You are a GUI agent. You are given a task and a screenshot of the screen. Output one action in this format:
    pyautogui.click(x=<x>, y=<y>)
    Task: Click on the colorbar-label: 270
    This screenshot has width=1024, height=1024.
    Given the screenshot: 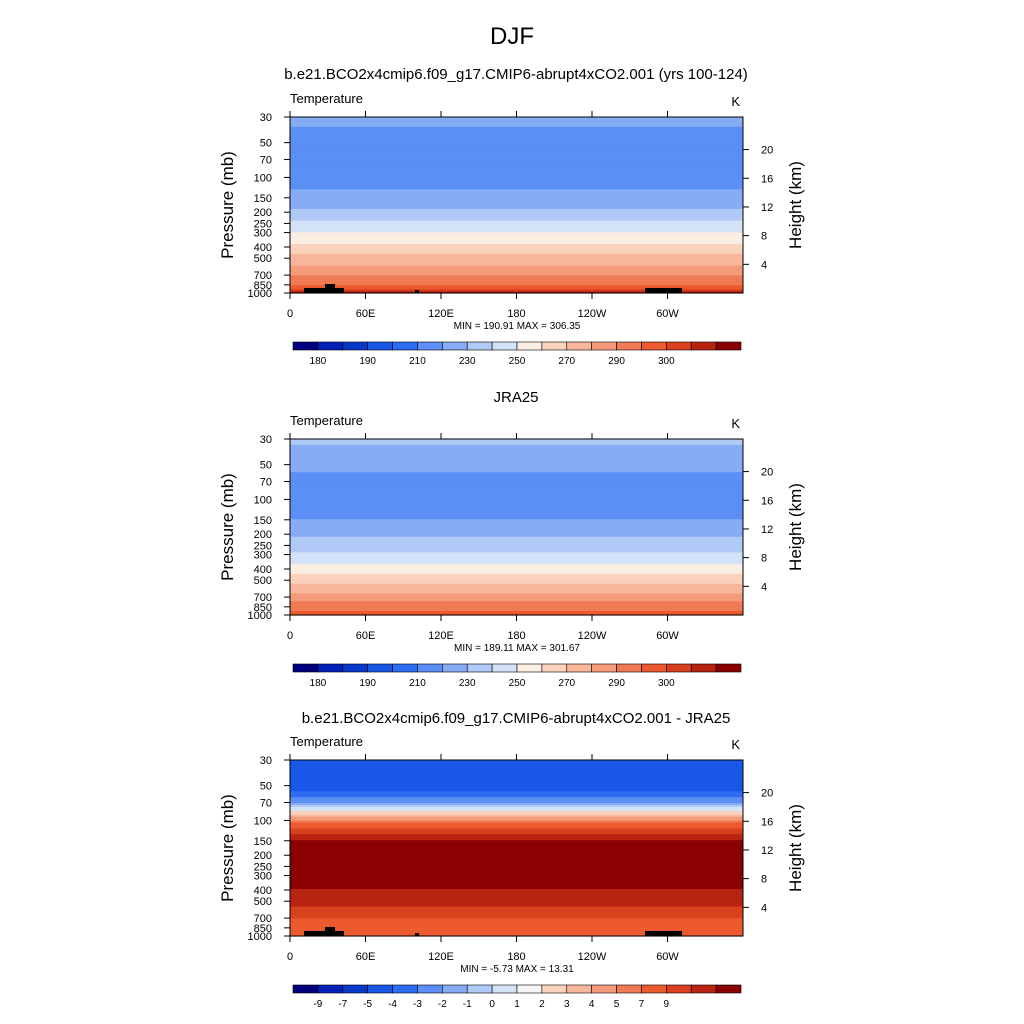 What is the action you would take?
    pyautogui.click(x=566, y=361)
    